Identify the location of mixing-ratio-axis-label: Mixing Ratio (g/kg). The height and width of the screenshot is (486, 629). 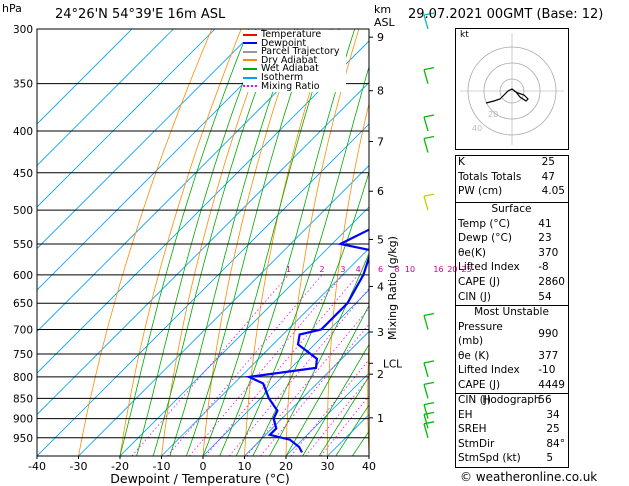
(392, 288).